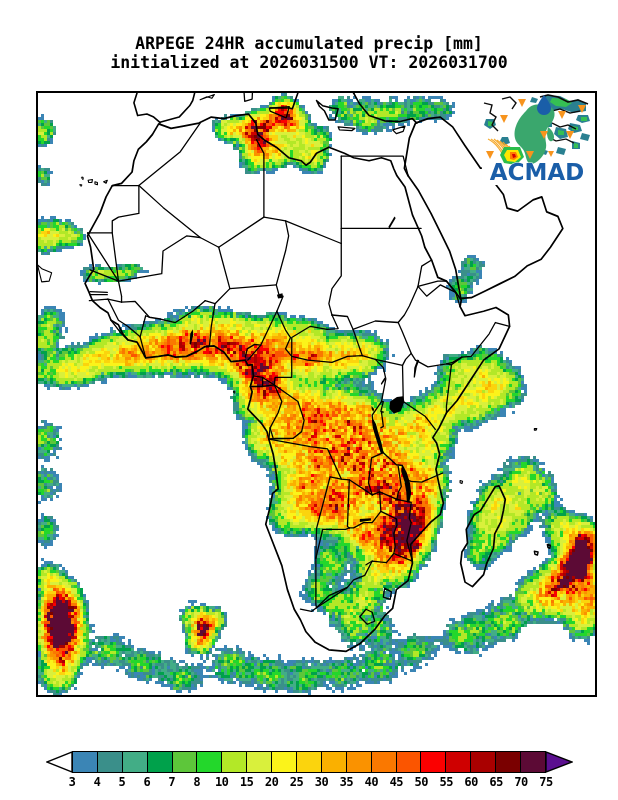 The width and height of the screenshot is (618, 800). Describe the element at coordinates (271, 782) in the screenshot. I see `colorbar-tick-label: 20` at that location.